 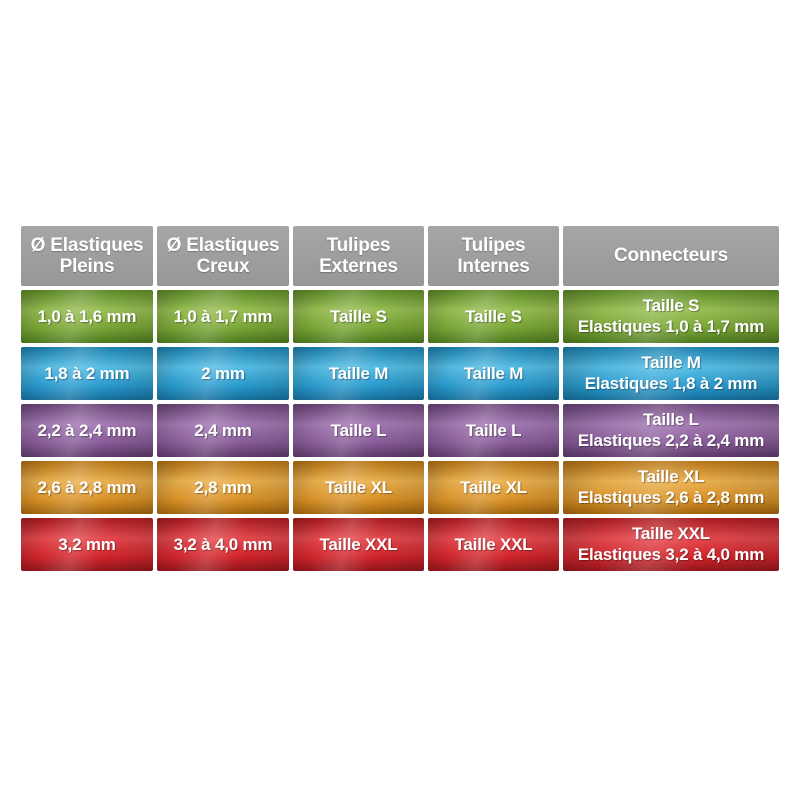 I want to click on elastiques-pleins-cell: 2,2 à 2,4 mm, so click(x=87, y=430).